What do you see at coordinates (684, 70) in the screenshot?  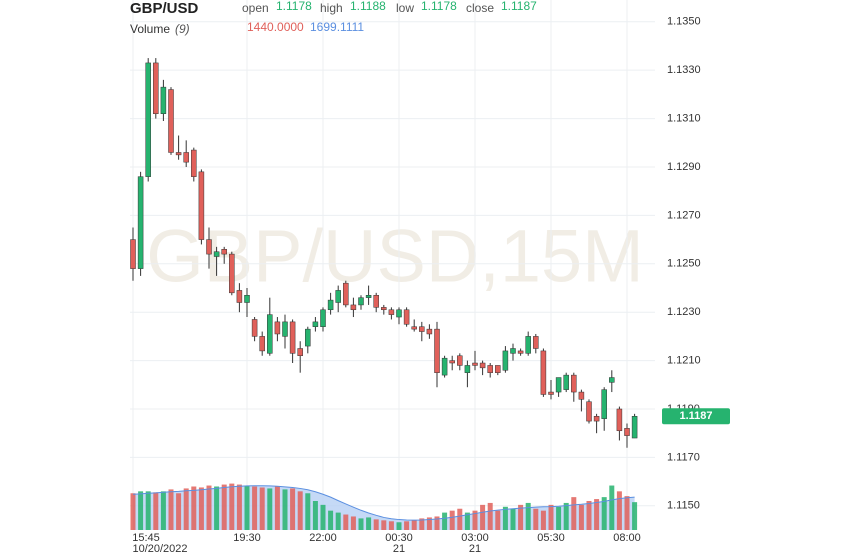 I see `y-tick-label: 1.1330` at bounding box center [684, 70].